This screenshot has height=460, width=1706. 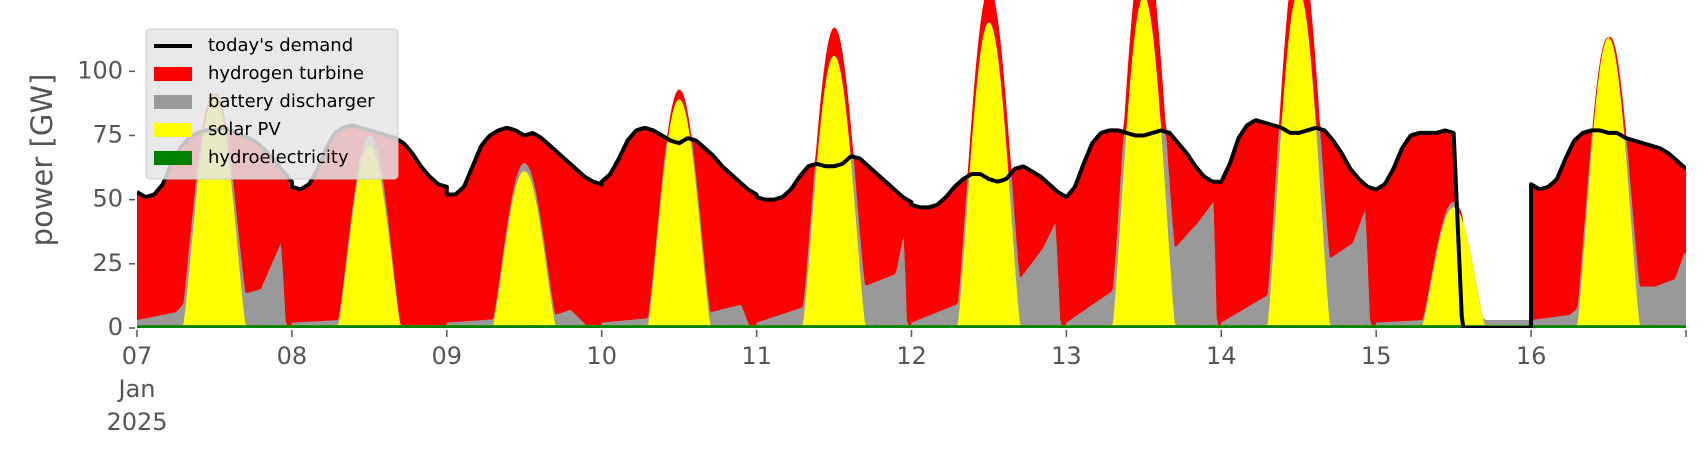 I want to click on x-tick-label: 07, so click(x=137, y=356).